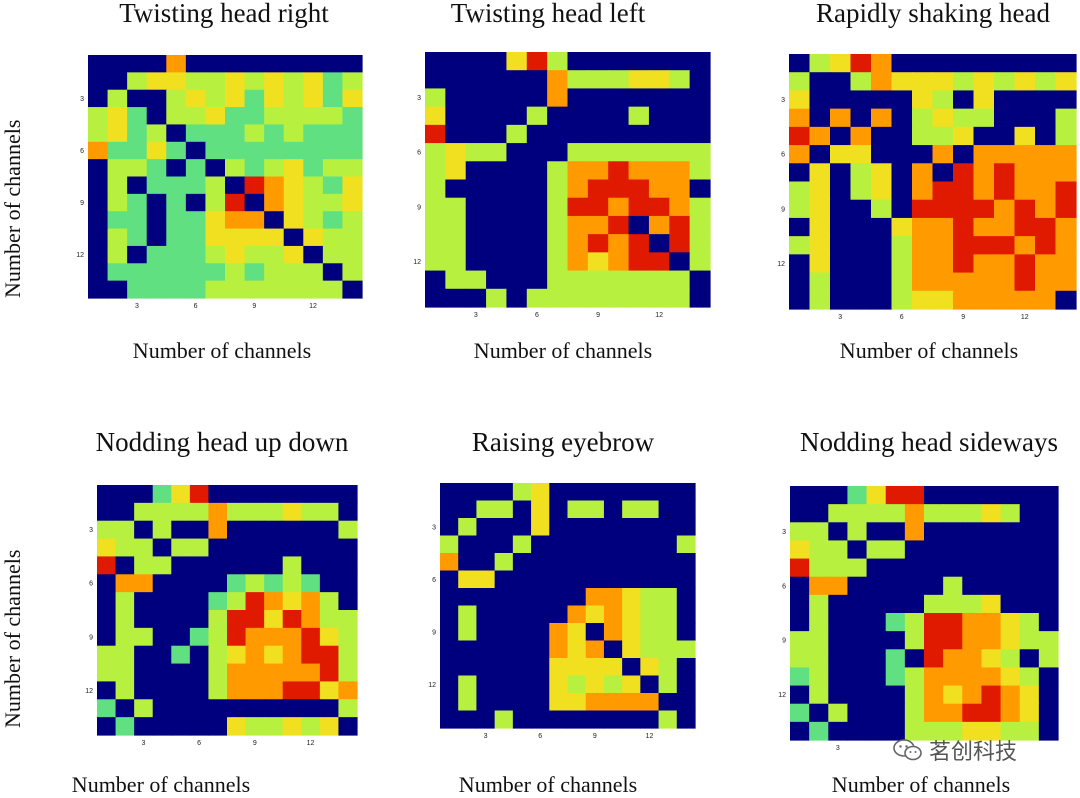 The width and height of the screenshot is (1080, 798). I want to click on panel-title: Nodding head sideways, so click(929, 442).